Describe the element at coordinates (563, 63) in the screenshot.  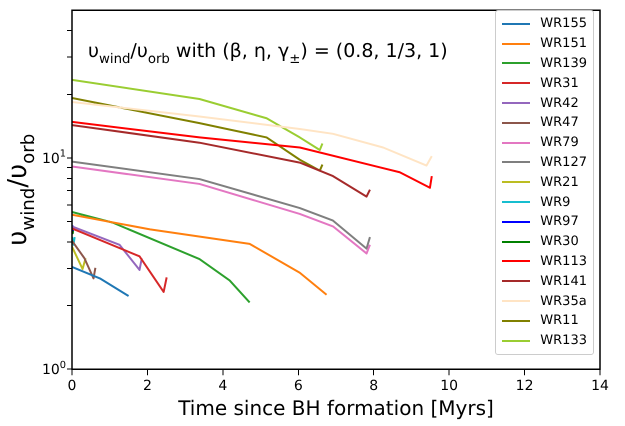
I see `legend-label: WR139` at that location.